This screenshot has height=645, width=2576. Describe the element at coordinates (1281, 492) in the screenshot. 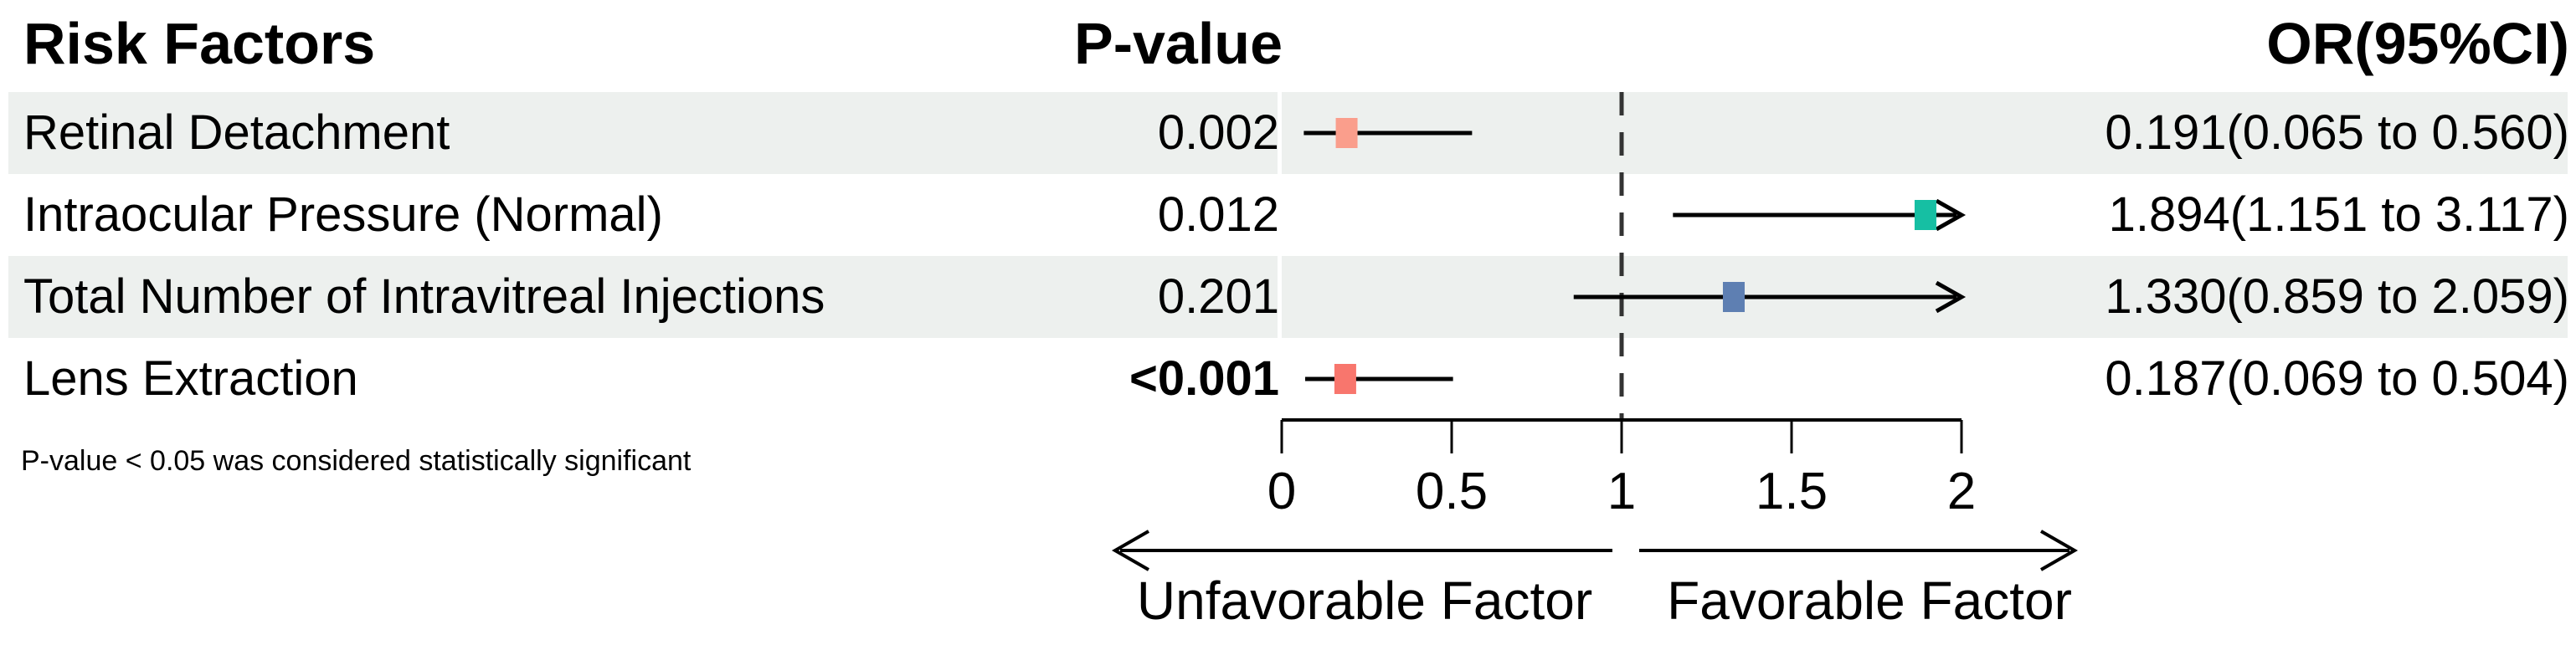

I see `x-axis-tick-label: 0` at that location.